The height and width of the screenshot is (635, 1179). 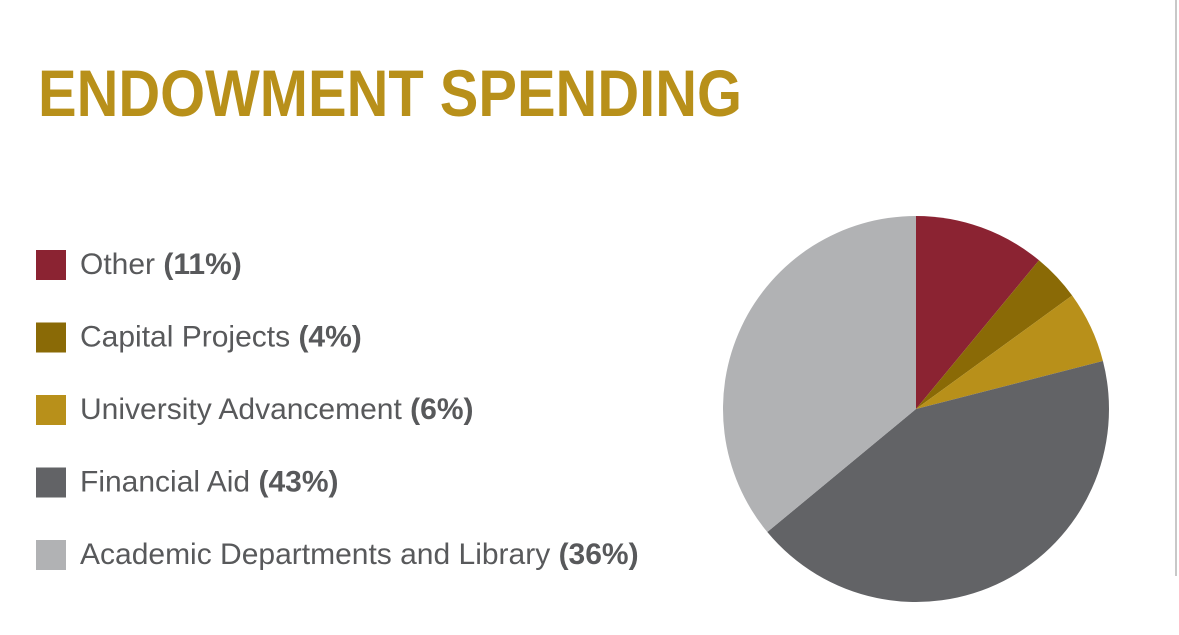 I want to click on chart-title: ENDOWMENT SPENDING, so click(x=390, y=93).